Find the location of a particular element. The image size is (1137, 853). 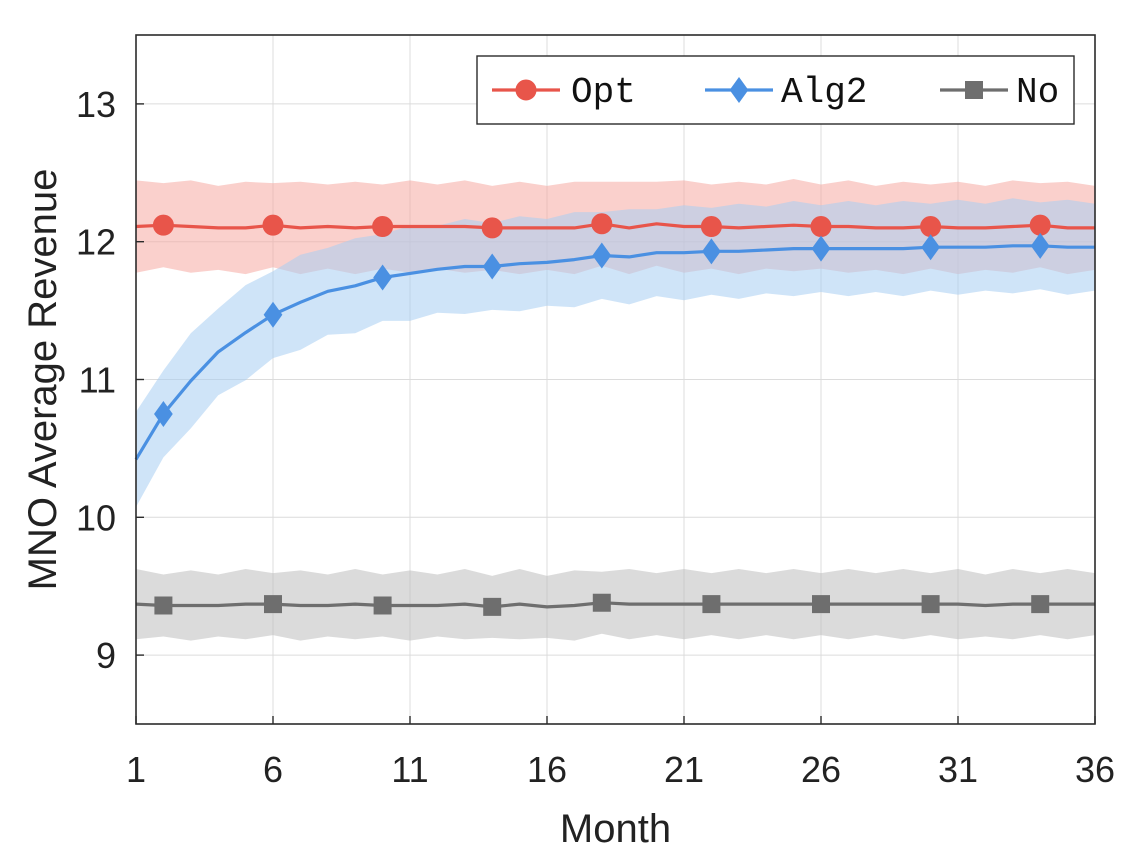

x-tick-label: 16 is located at coordinates (547, 769).